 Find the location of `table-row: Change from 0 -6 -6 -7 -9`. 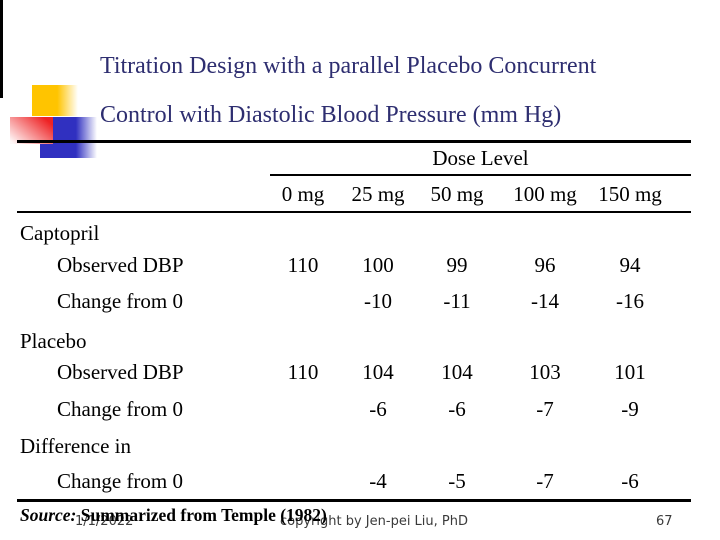

table-row: Change from 0 -6 -6 -7 -9 is located at coordinates (360, 409).